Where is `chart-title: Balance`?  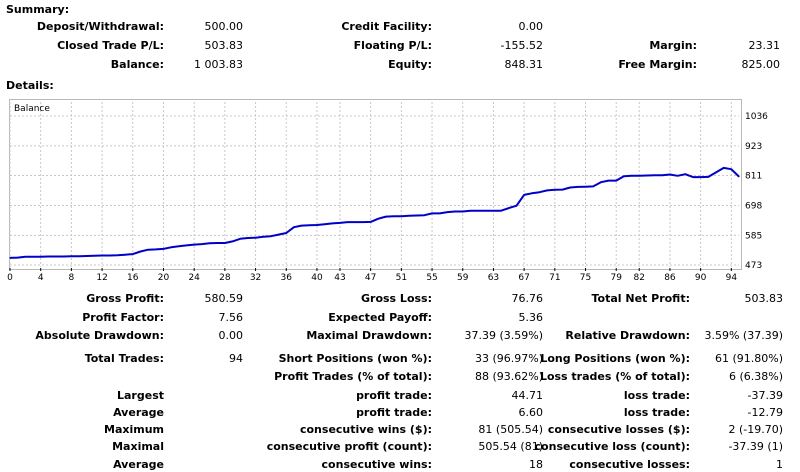 chart-title: Balance is located at coordinates (32, 109).